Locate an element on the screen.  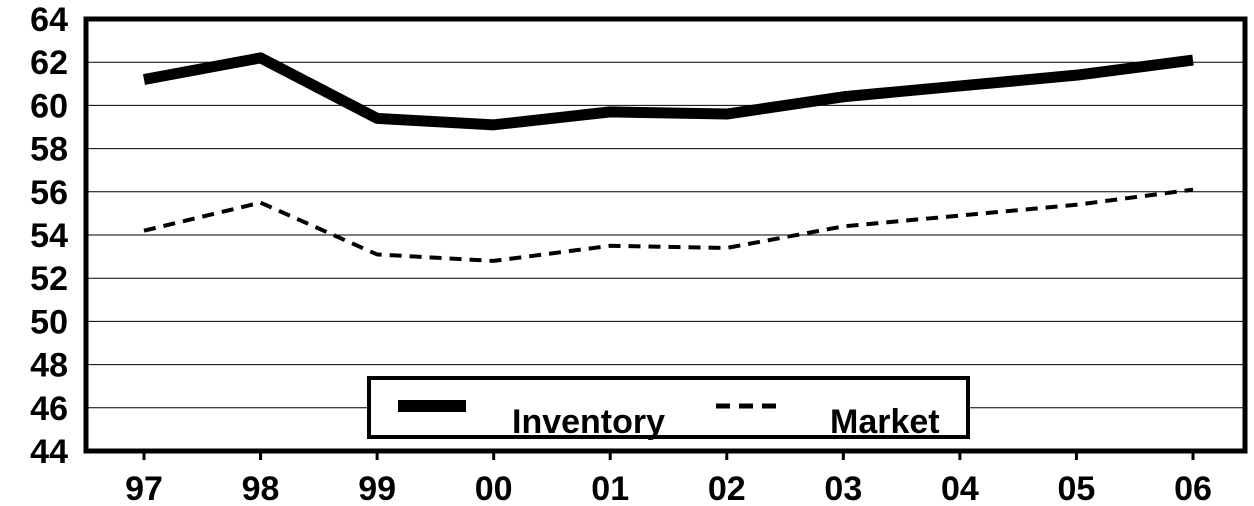
series-line-inventory is located at coordinates (668, 91).